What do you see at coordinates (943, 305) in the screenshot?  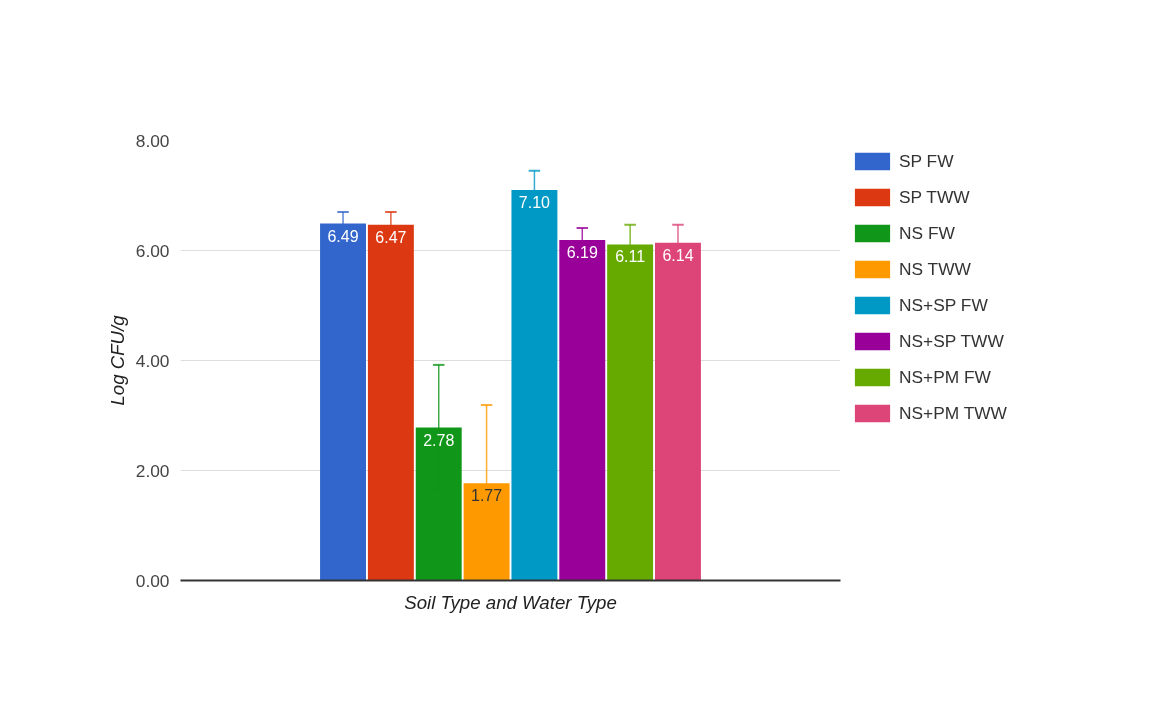 I see `legend-label: NS+SP FW` at bounding box center [943, 305].